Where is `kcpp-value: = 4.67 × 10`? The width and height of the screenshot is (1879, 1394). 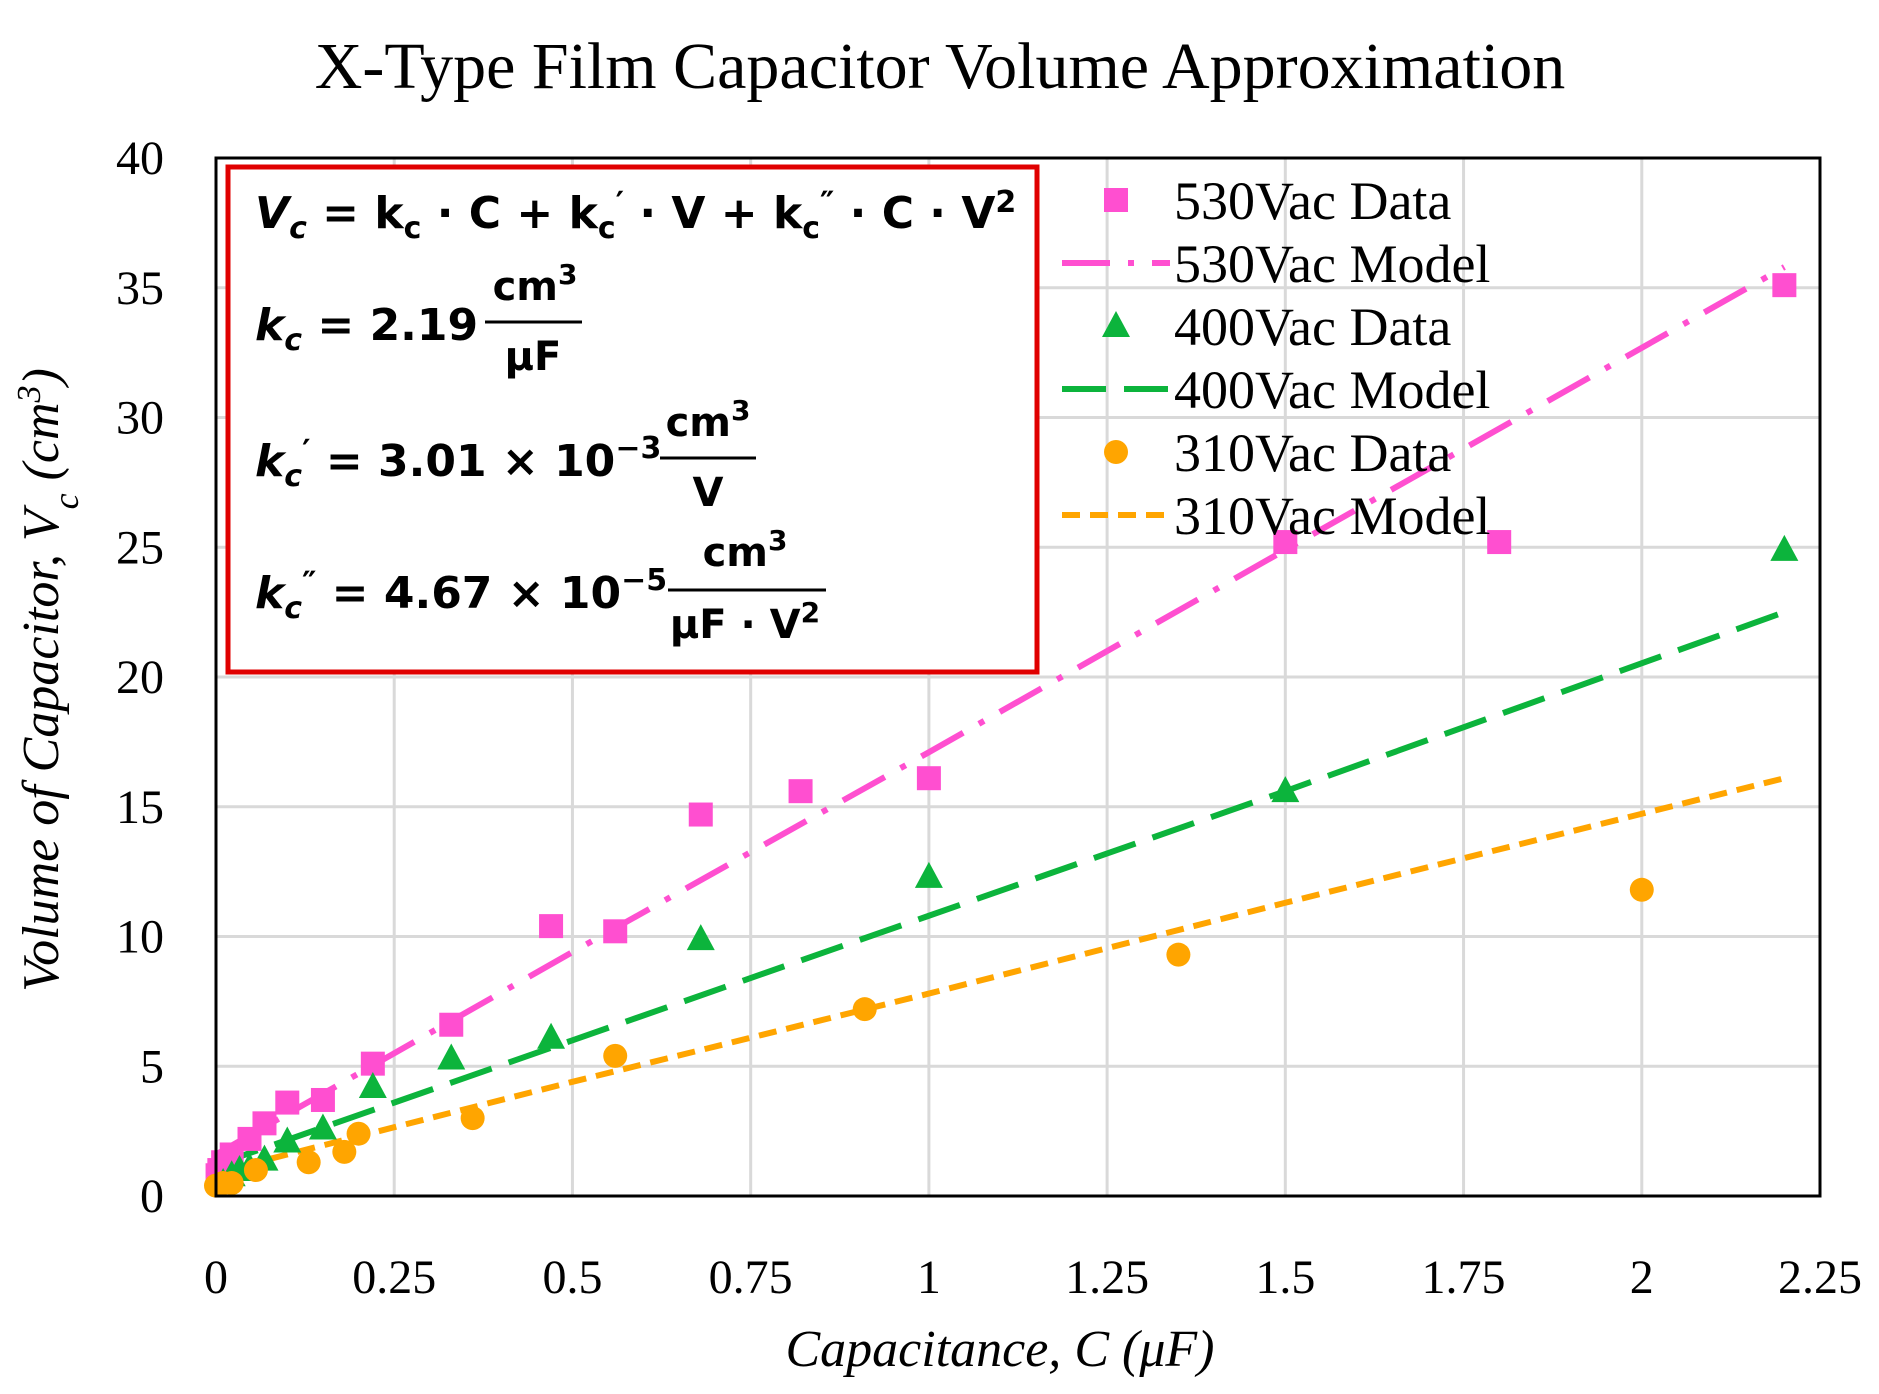
kcpp-value: = 4.67 × 10 is located at coordinates (468, 593).